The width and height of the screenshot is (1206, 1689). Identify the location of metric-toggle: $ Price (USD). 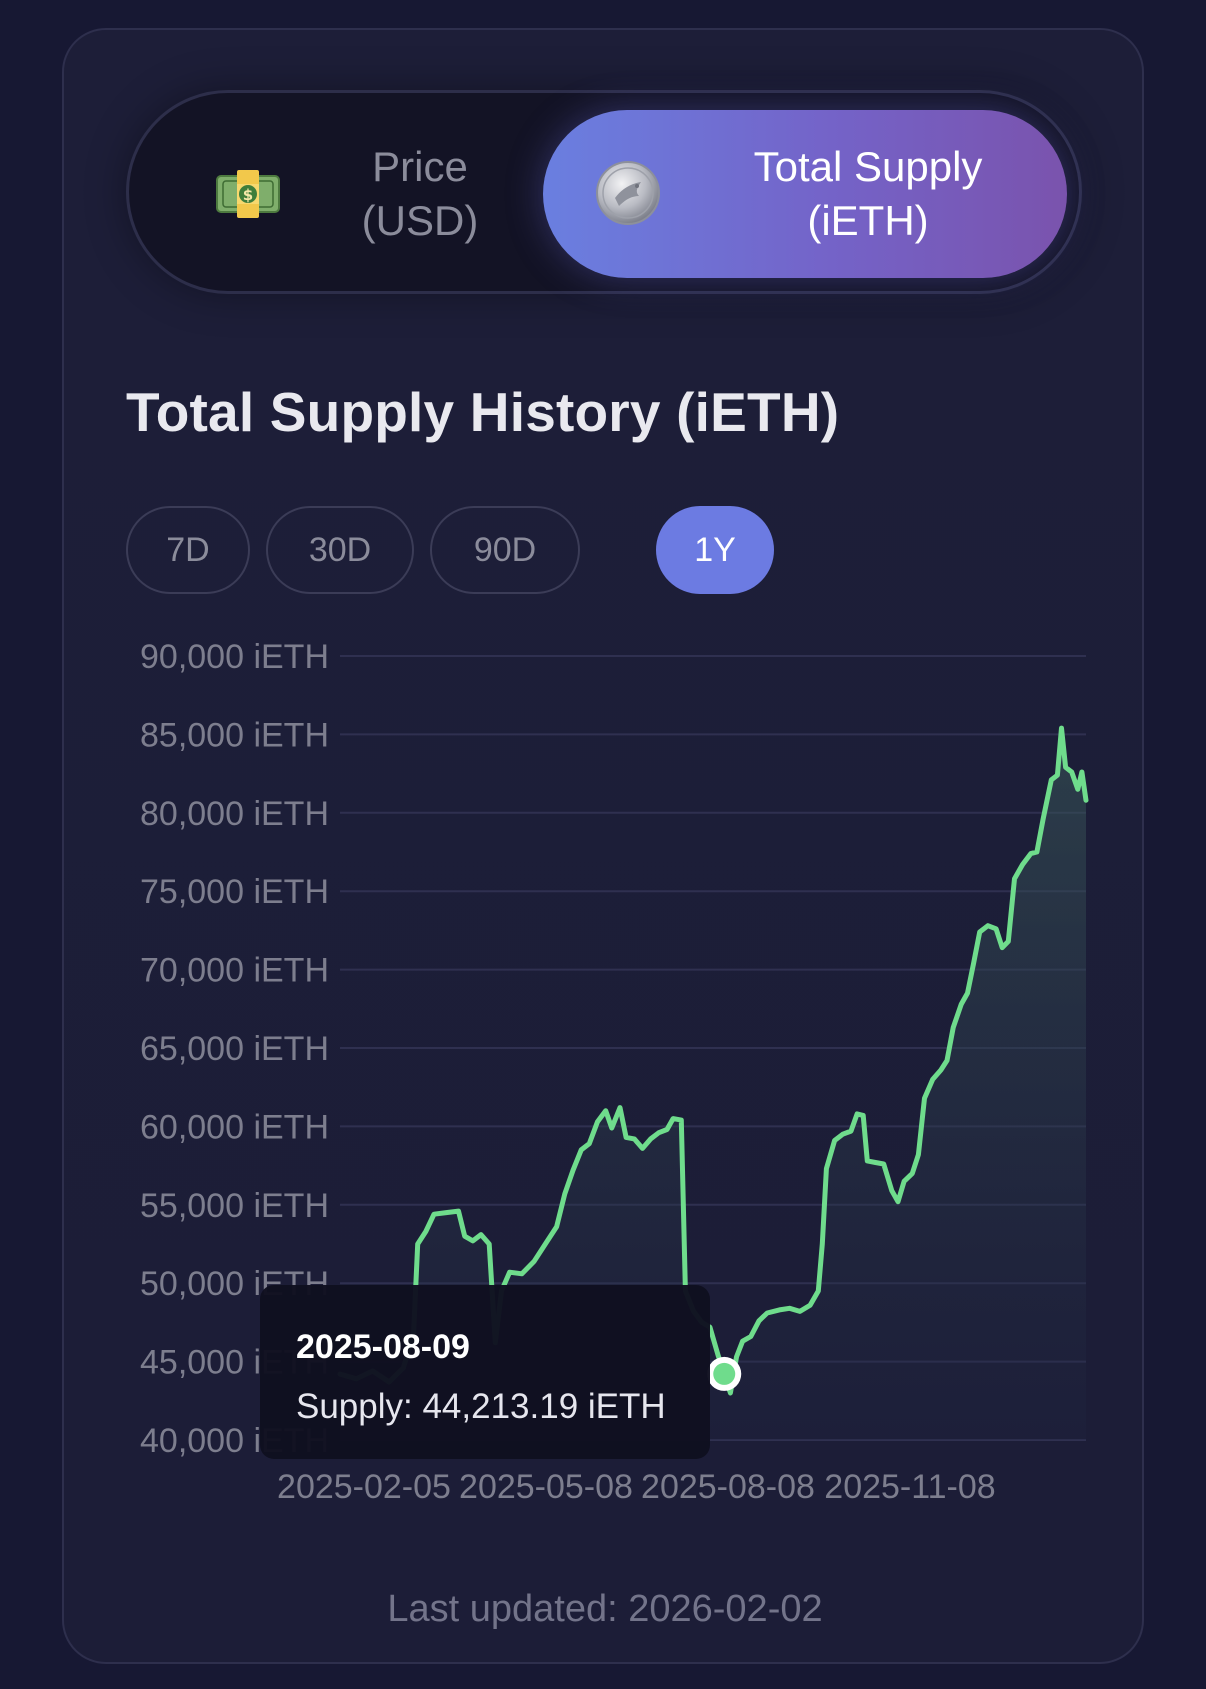
(604, 192).